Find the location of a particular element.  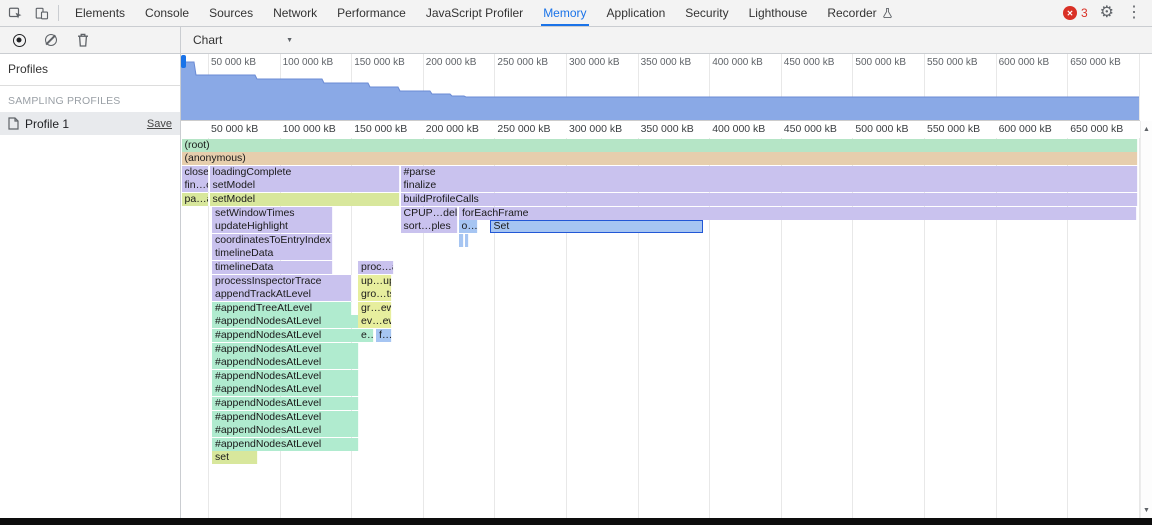

flame-bar-close: close is located at coordinates (195, 172).